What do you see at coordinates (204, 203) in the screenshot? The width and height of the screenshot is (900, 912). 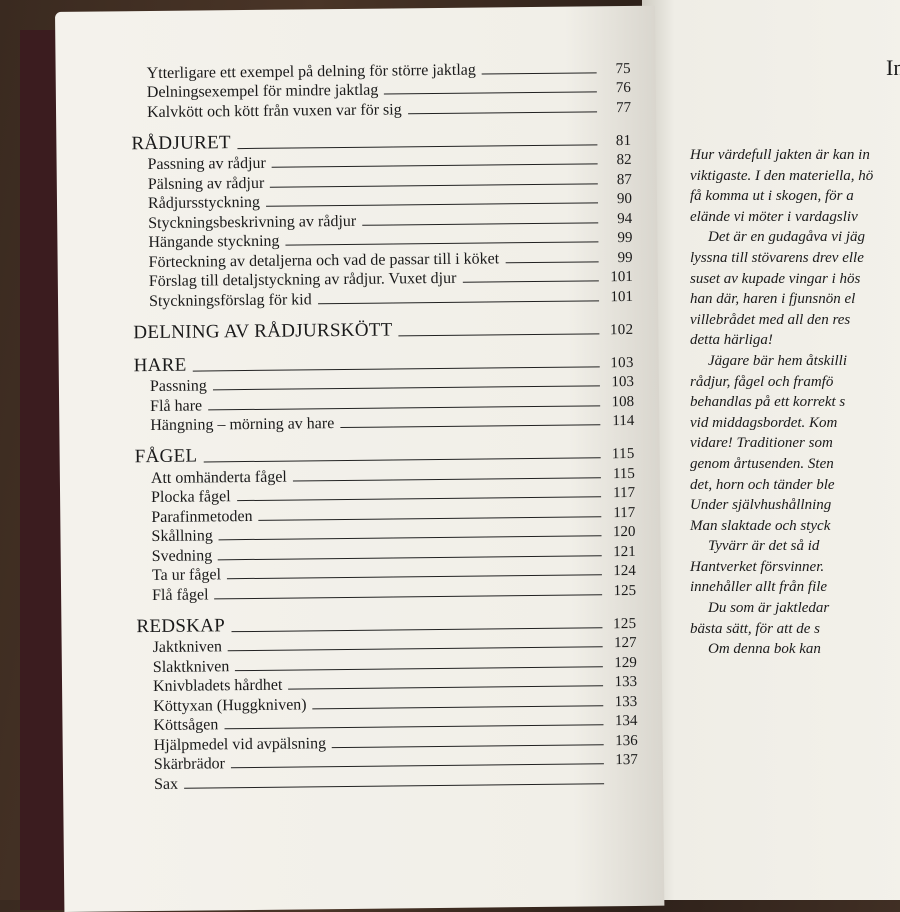 I see `toc-title: Rådjursstyckning` at bounding box center [204, 203].